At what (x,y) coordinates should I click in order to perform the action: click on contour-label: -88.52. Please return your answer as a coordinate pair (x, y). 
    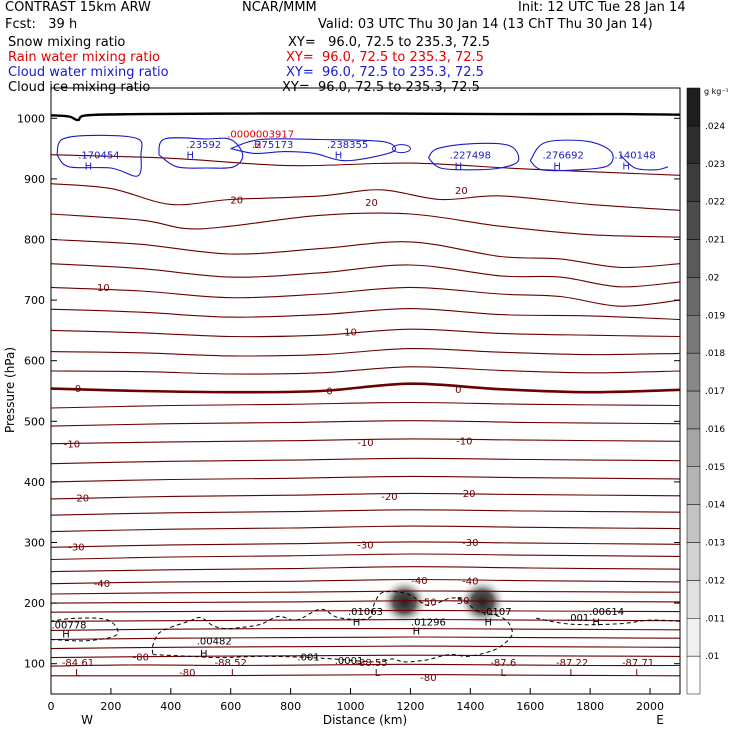
    Looking at the image, I should click on (231, 663).